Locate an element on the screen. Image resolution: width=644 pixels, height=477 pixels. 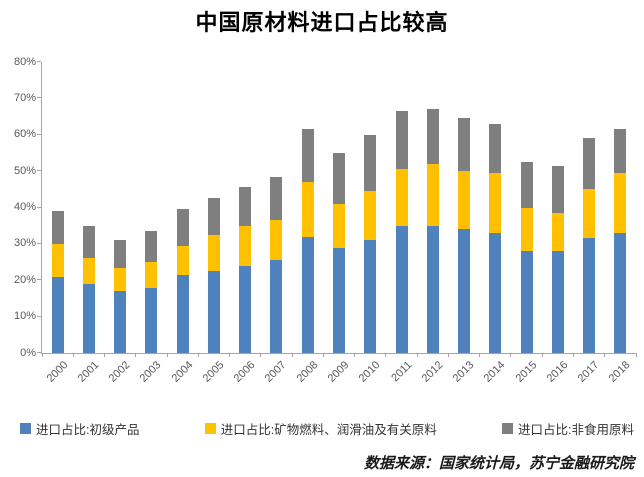
y-tick-label: 50% is located at coordinates (24, 170).